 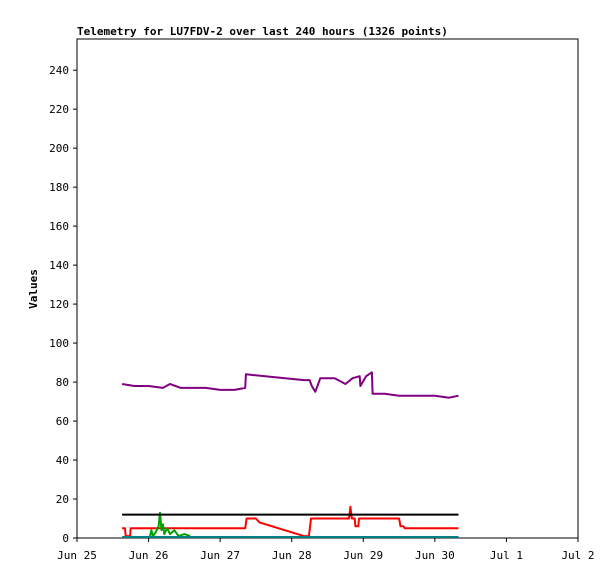 What do you see at coordinates (59, 265) in the screenshot?
I see `y-tick-label: 140` at bounding box center [59, 265].